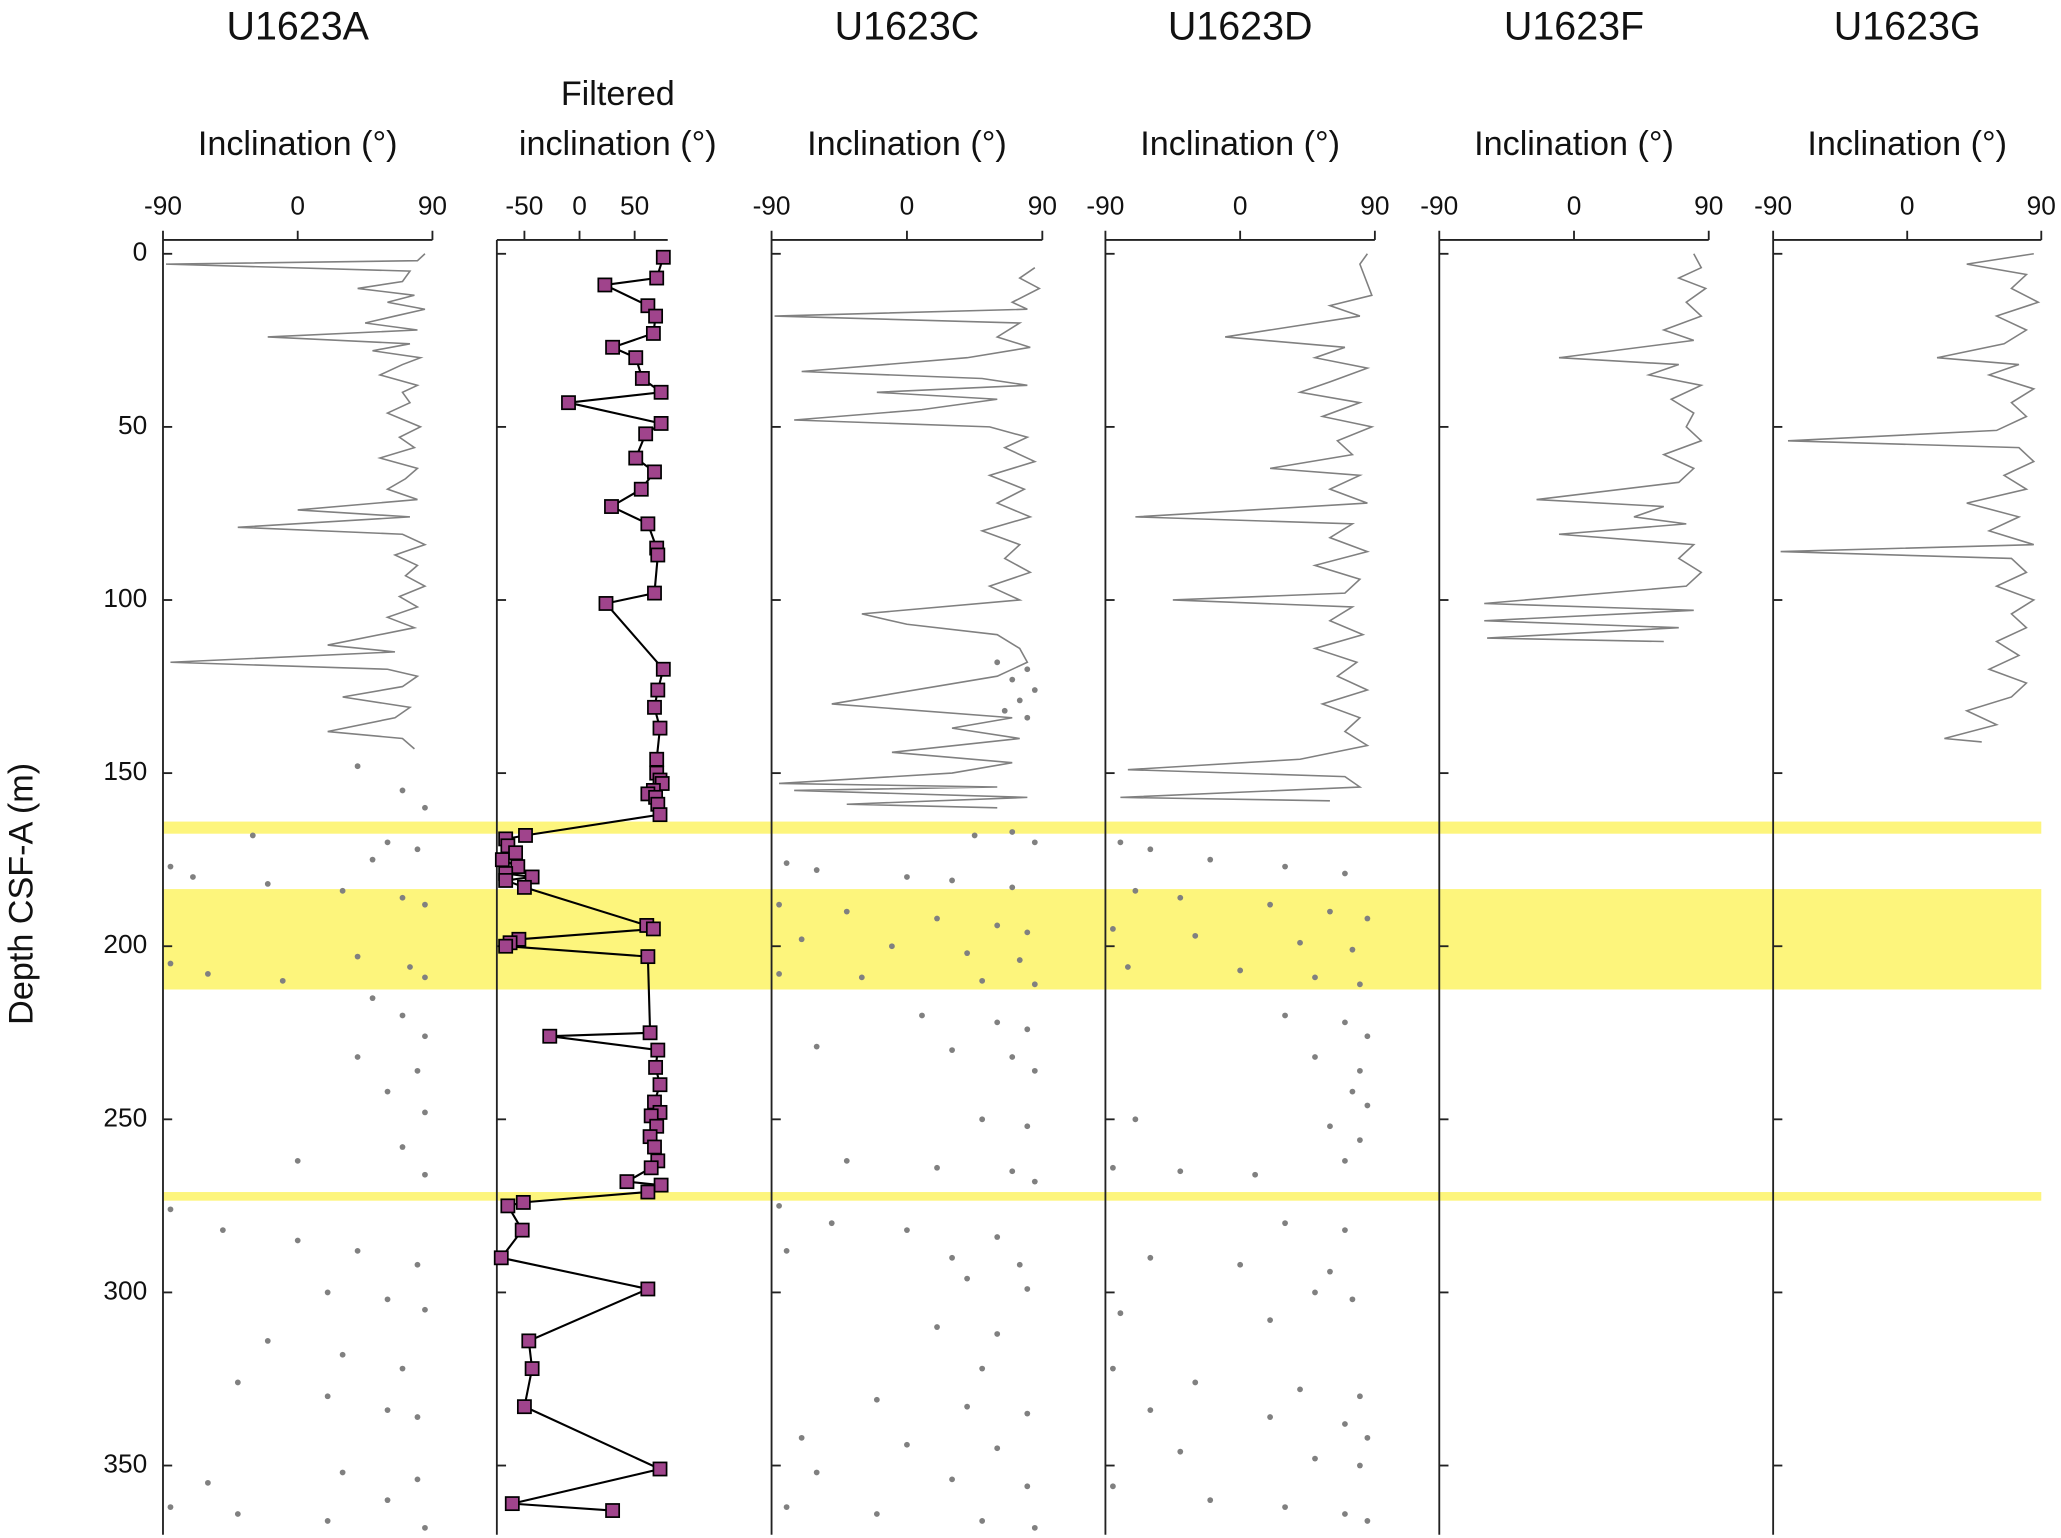 The height and width of the screenshot is (1538, 2061). I want to click on y-tick-label: 150, so click(125, 771).